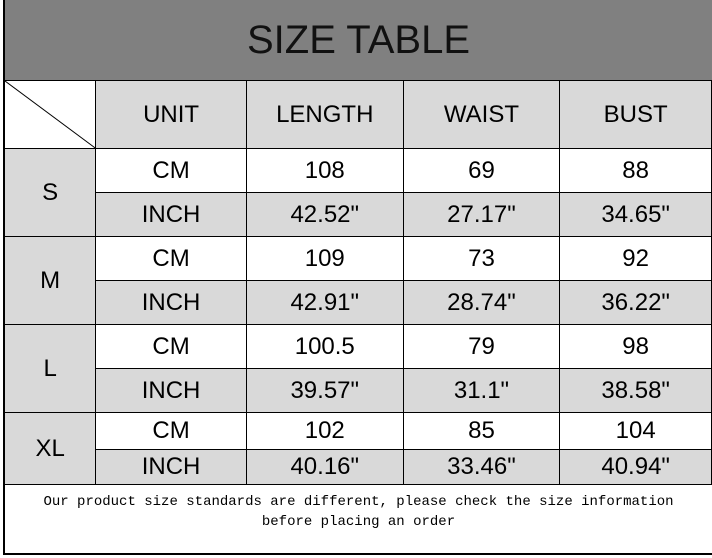 The image size is (712, 558). Describe the element at coordinates (171, 114) in the screenshot. I see `header-unit: UNIT` at that location.